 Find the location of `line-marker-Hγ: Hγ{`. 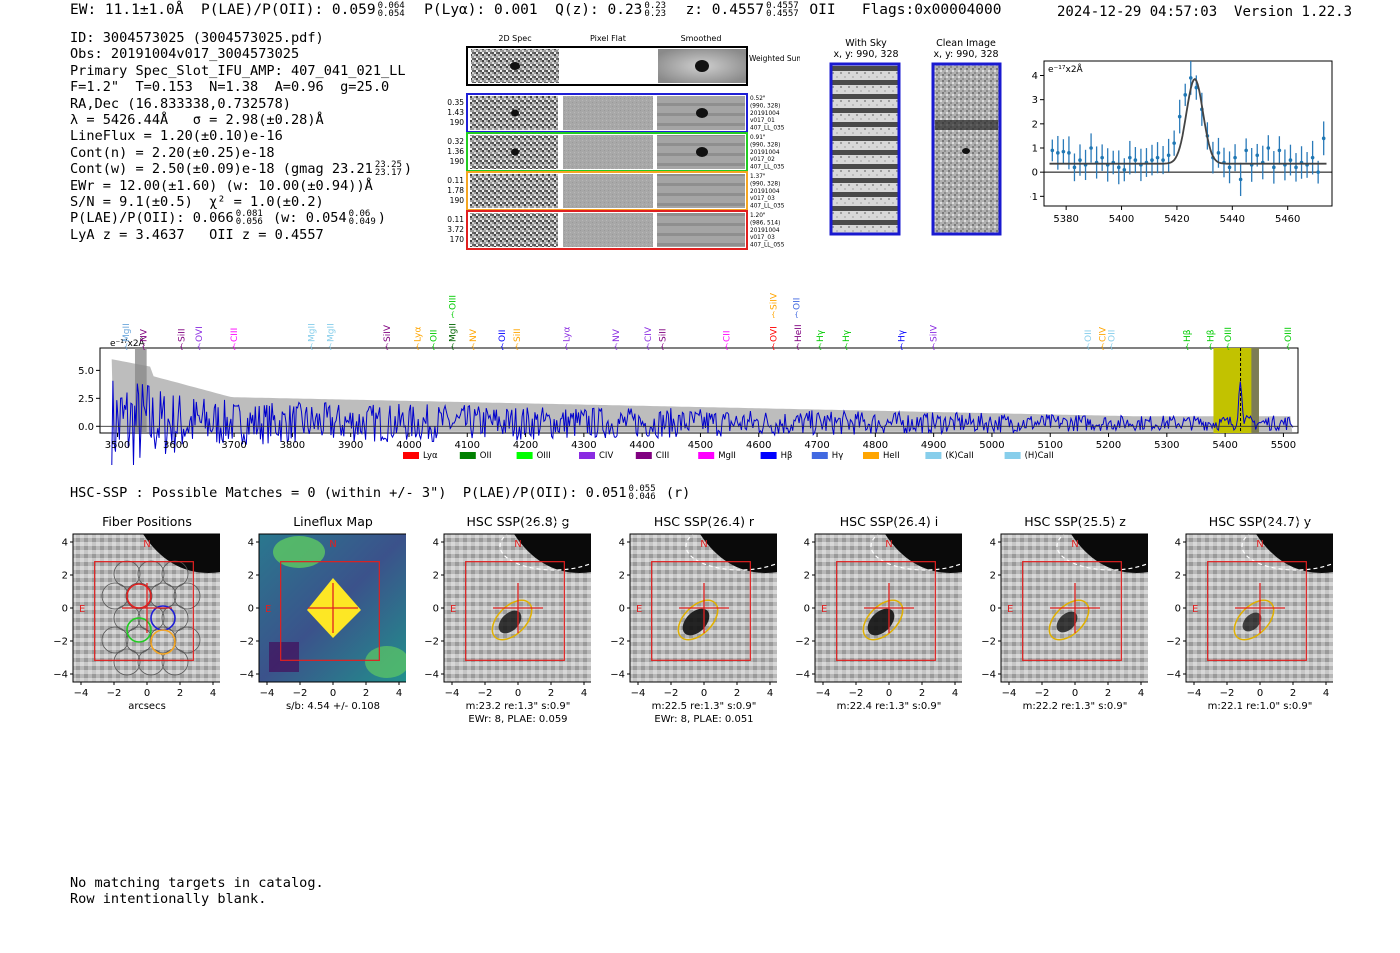

line-marker-Hγ: Hγ{ is located at coordinates (903, 340).